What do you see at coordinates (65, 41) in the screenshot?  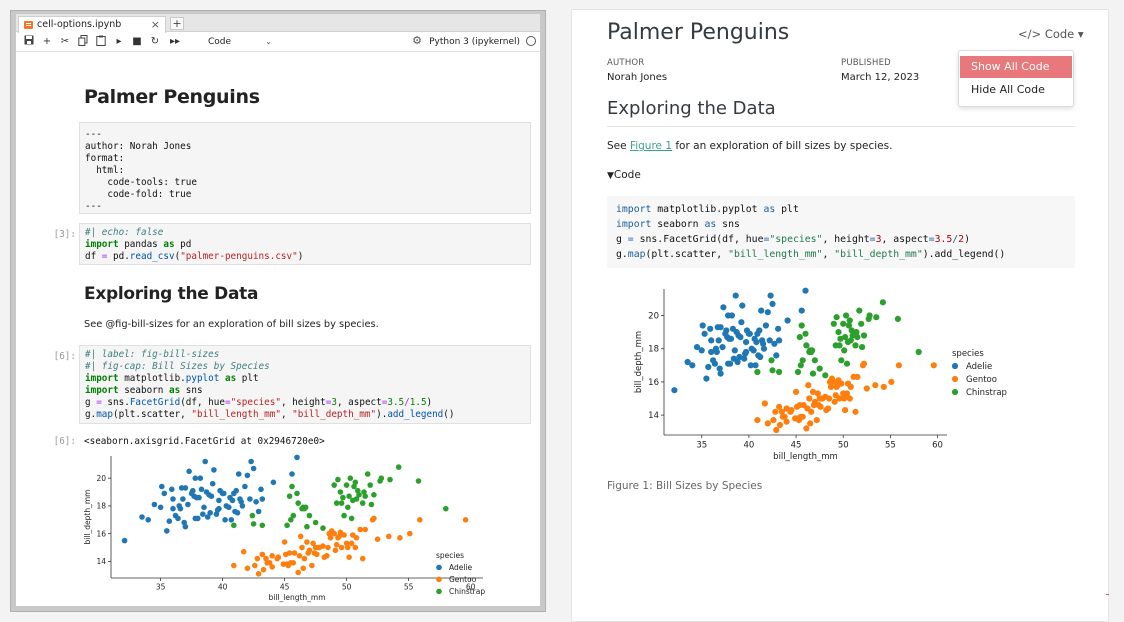 I see `cut-icon: ✂` at bounding box center [65, 41].